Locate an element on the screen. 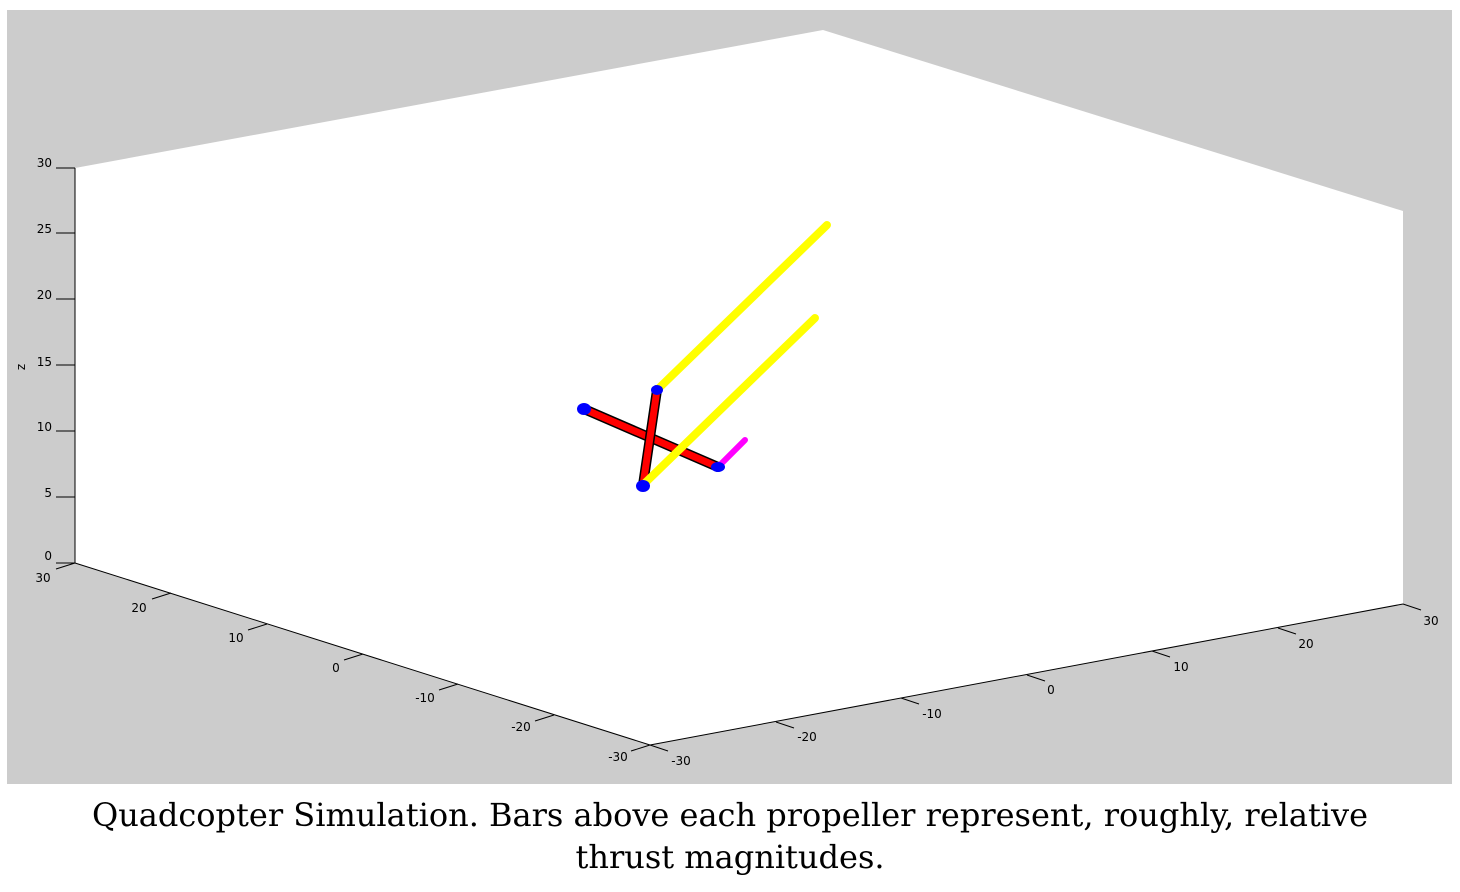  right-tick-label: 0 is located at coordinates (1051, 690).